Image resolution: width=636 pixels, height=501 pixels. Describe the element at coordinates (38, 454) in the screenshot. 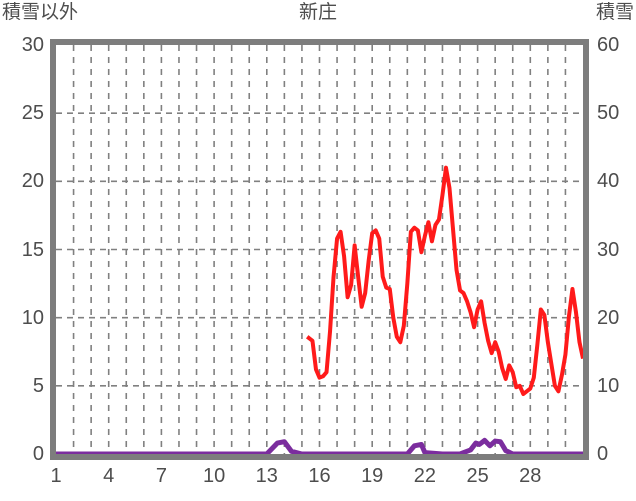

I see `y-tick-left-0: 0` at that location.